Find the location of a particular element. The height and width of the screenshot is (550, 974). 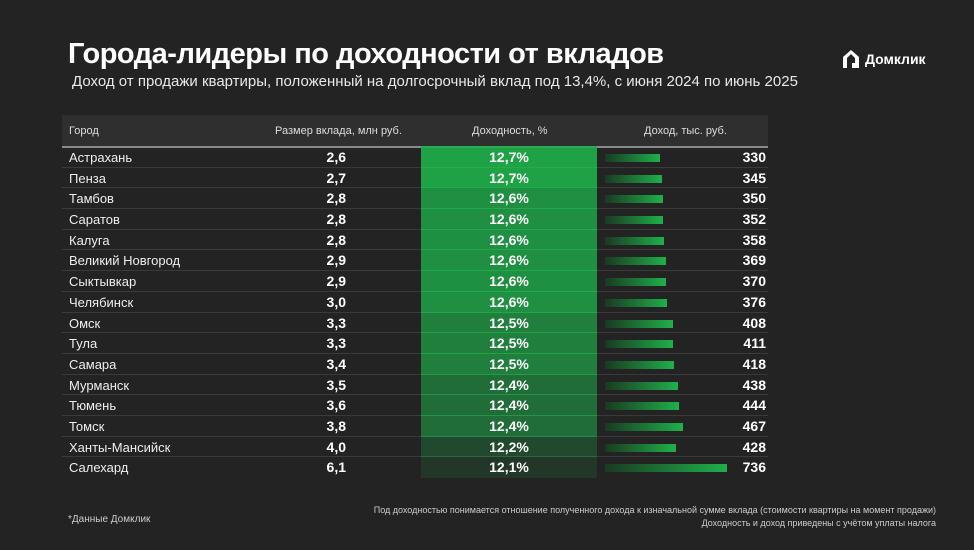

yield-value: 12,2% is located at coordinates (509, 446).